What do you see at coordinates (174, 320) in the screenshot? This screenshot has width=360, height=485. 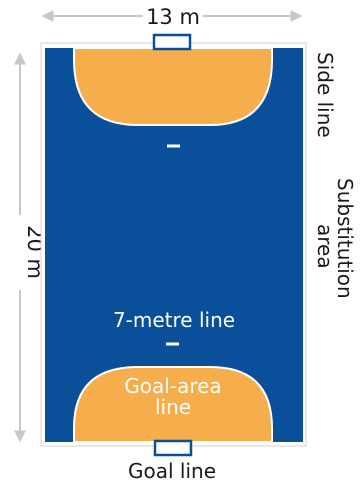 I see `seven-metre-label: 7-metre line` at bounding box center [174, 320].